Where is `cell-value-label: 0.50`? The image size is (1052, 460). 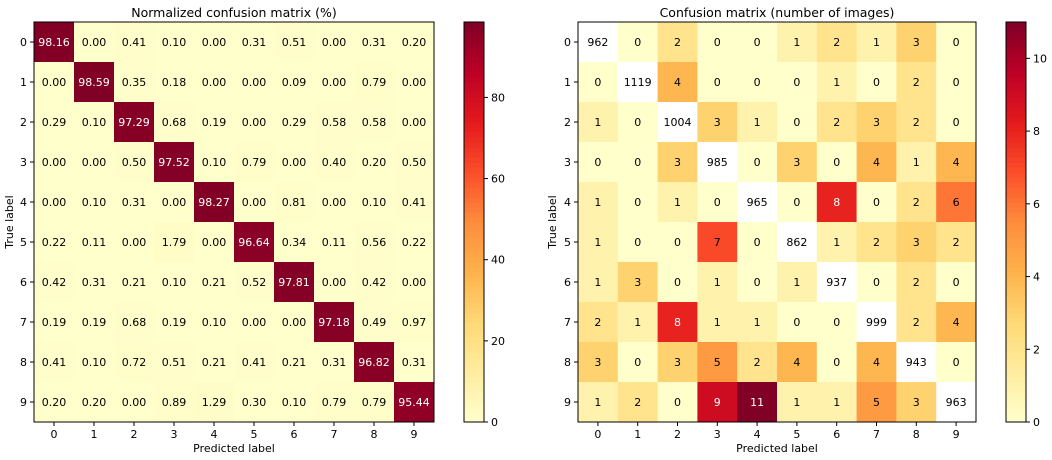
cell-value-label: 0.50 is located at coordinates (414, 162).